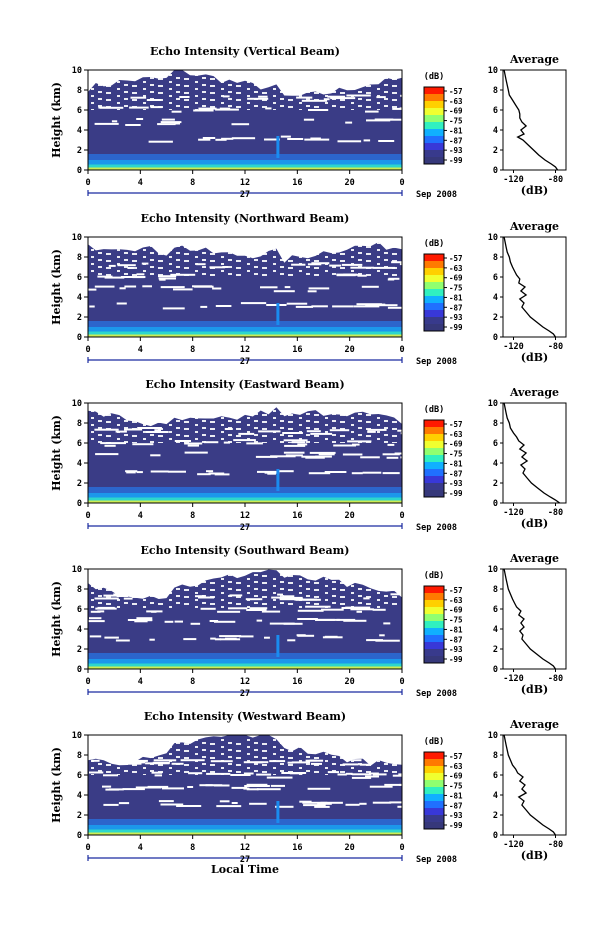  Describe the element at coordinates (530, 619) in the screenshot. I see `profile-line` at that location.